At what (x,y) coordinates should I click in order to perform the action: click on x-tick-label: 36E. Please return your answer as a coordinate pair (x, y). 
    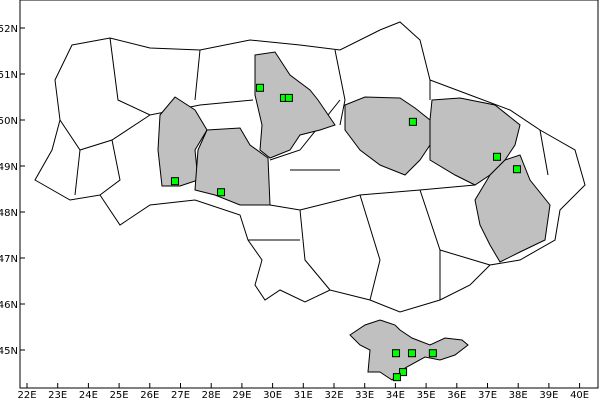
    Looking at the image, I should click on (456, 395).